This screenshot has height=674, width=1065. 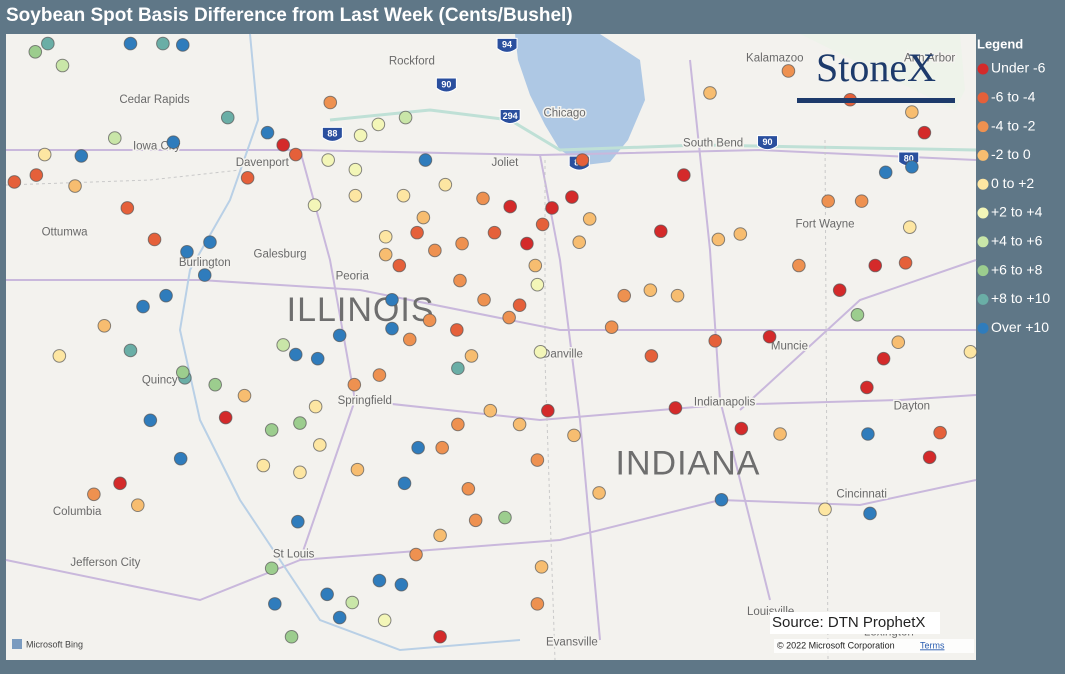 I want to click on legend-swatch, so click(x=983, y=328).